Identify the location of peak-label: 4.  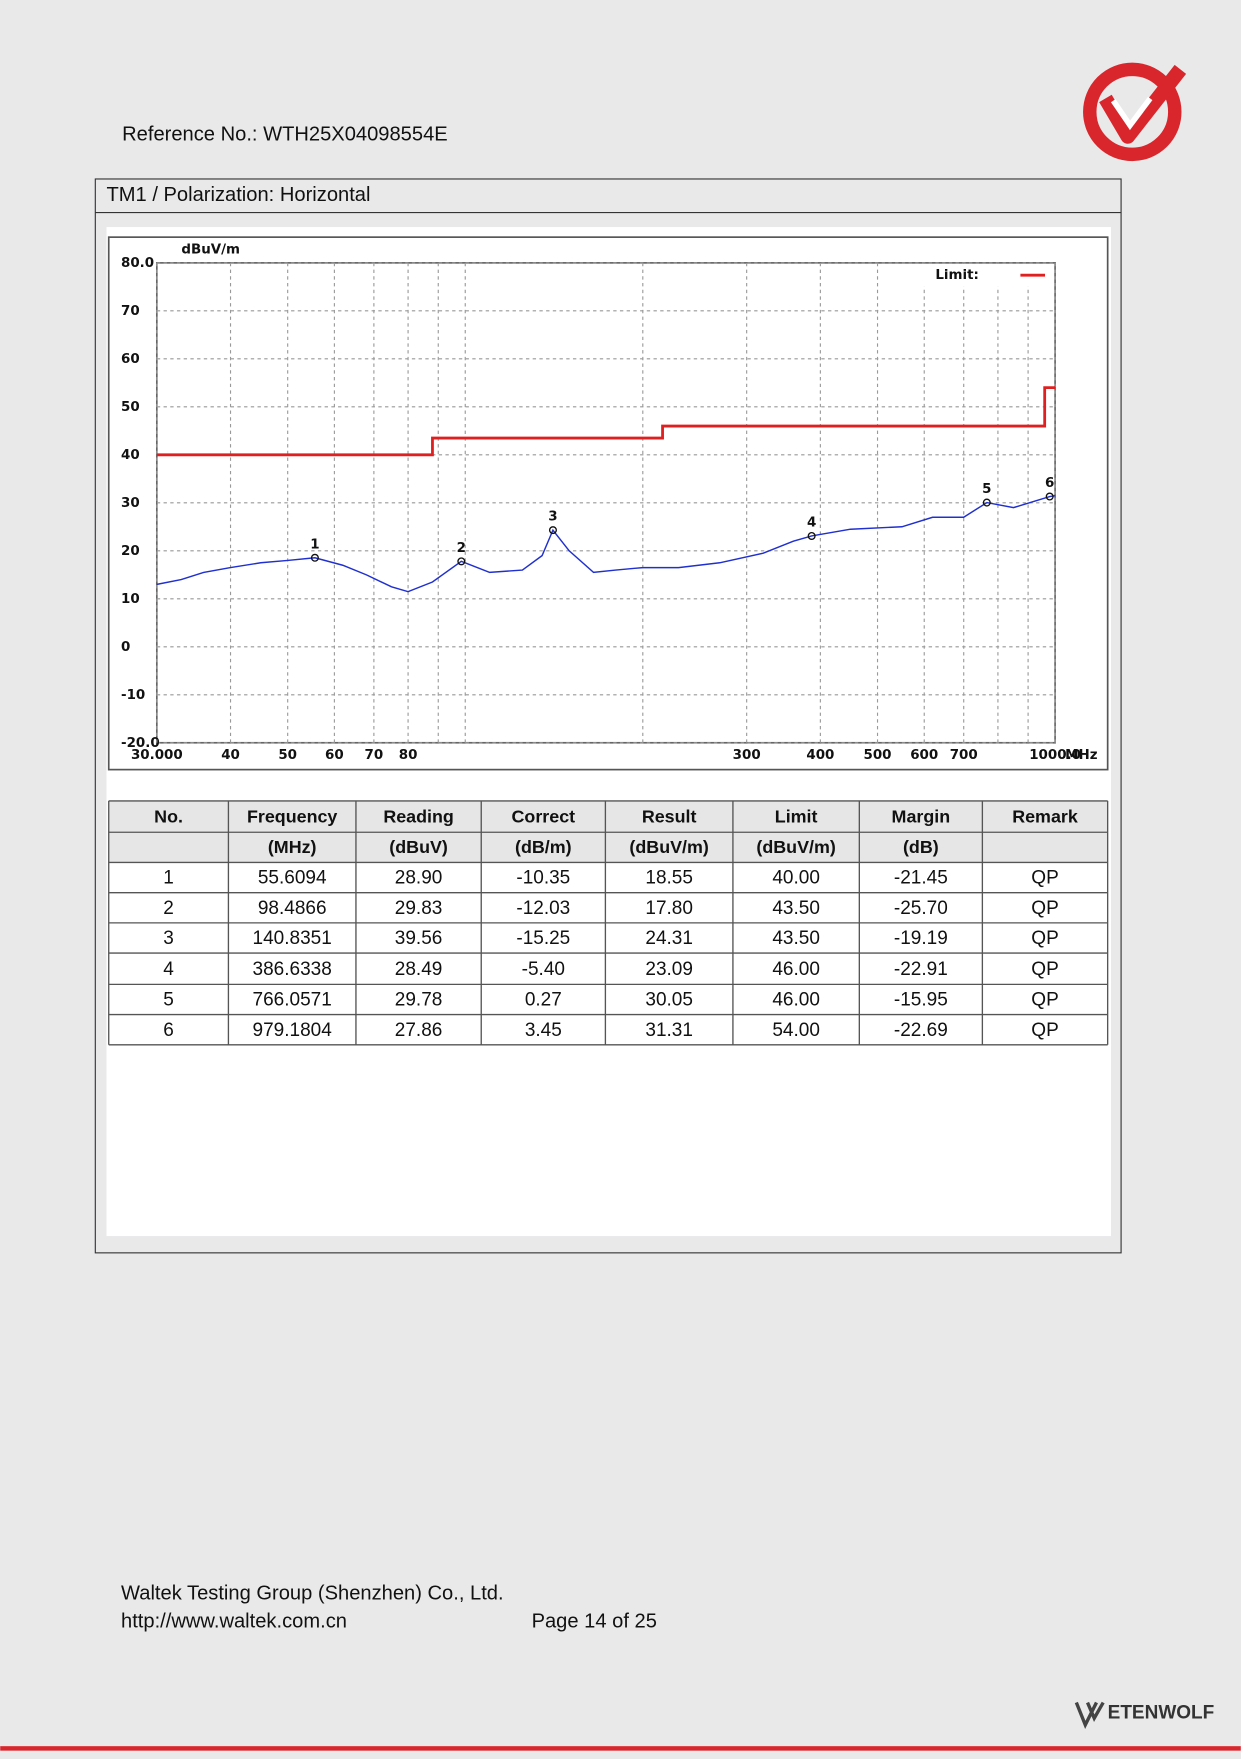
(811, 523).